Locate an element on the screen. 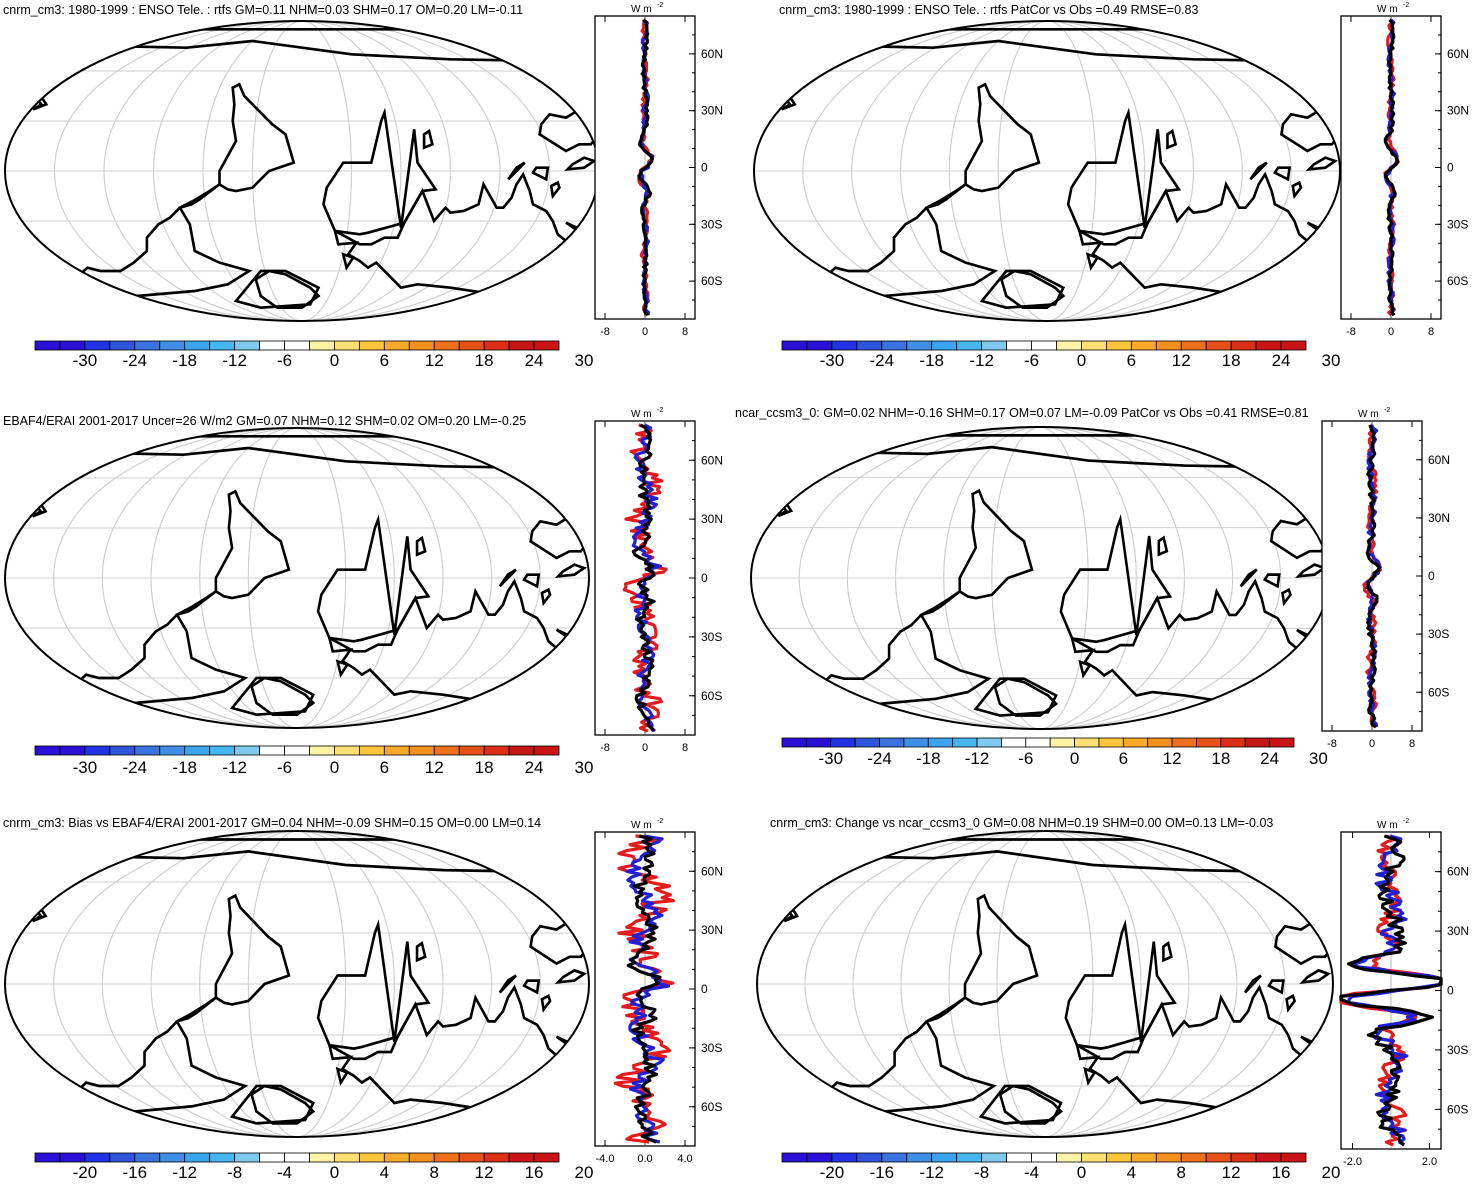  x-tick-label: -8 is located at coordinates (605, 748).